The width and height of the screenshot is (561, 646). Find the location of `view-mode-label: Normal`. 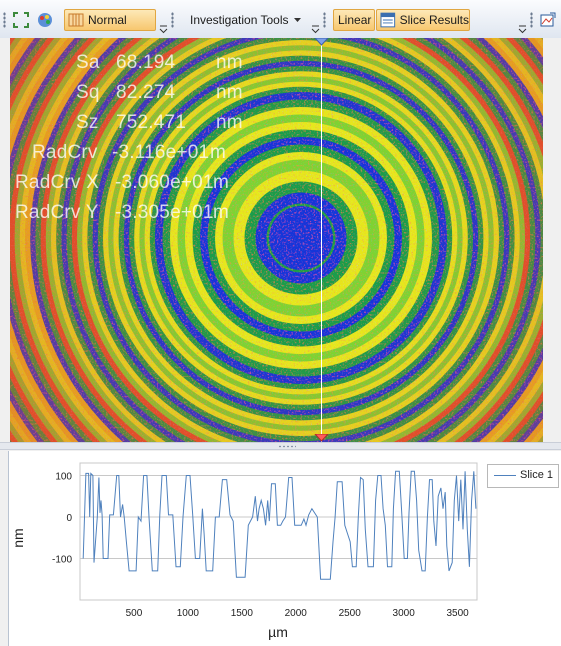

view-mode-label: Normal is located at coordinates (107, 20).